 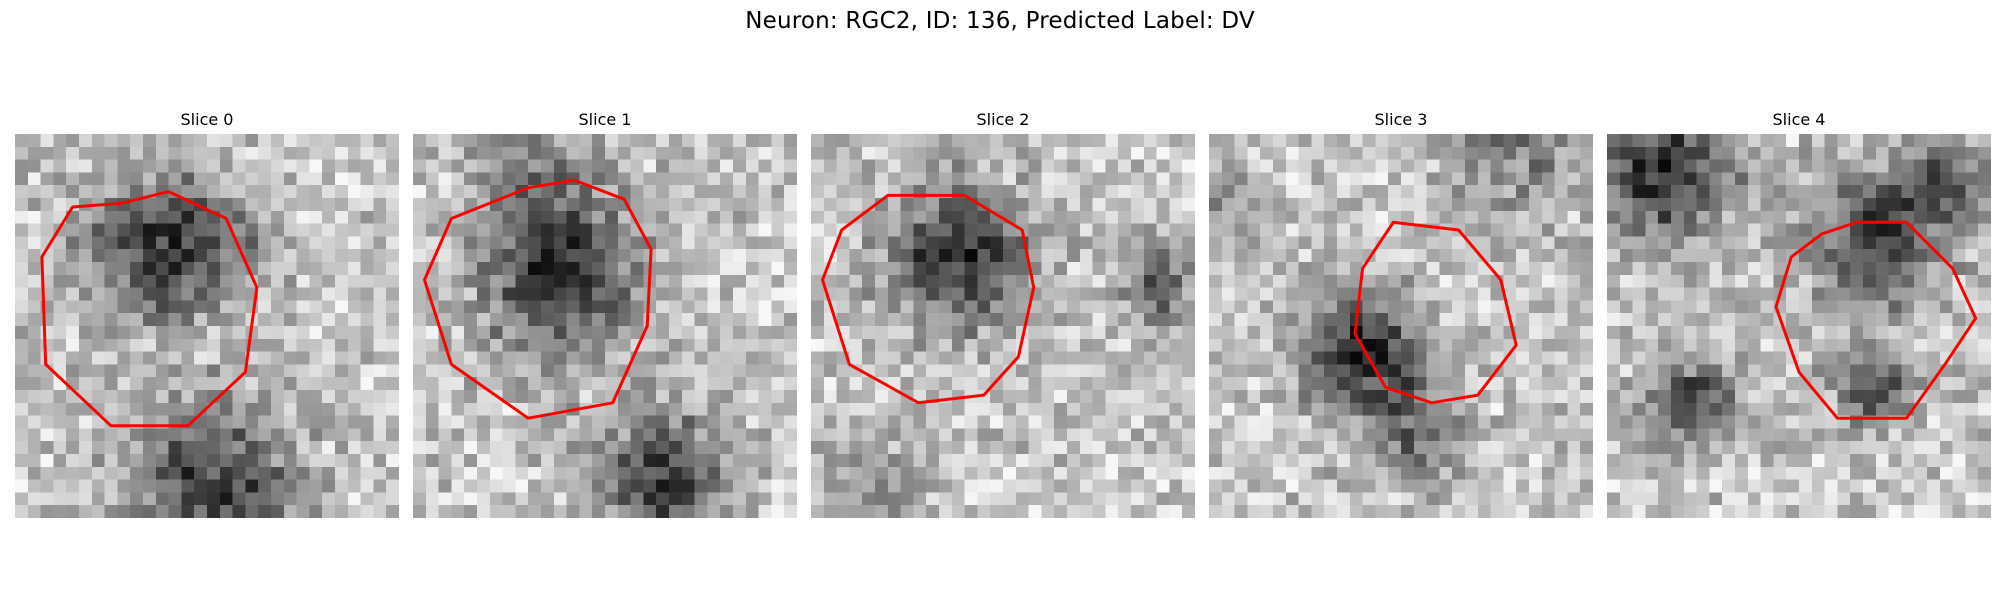 What do you see at coordinates (1003, 119) in the screenshot?
I see `slice-title: Slice 2` at bounding box center [1003, 119].